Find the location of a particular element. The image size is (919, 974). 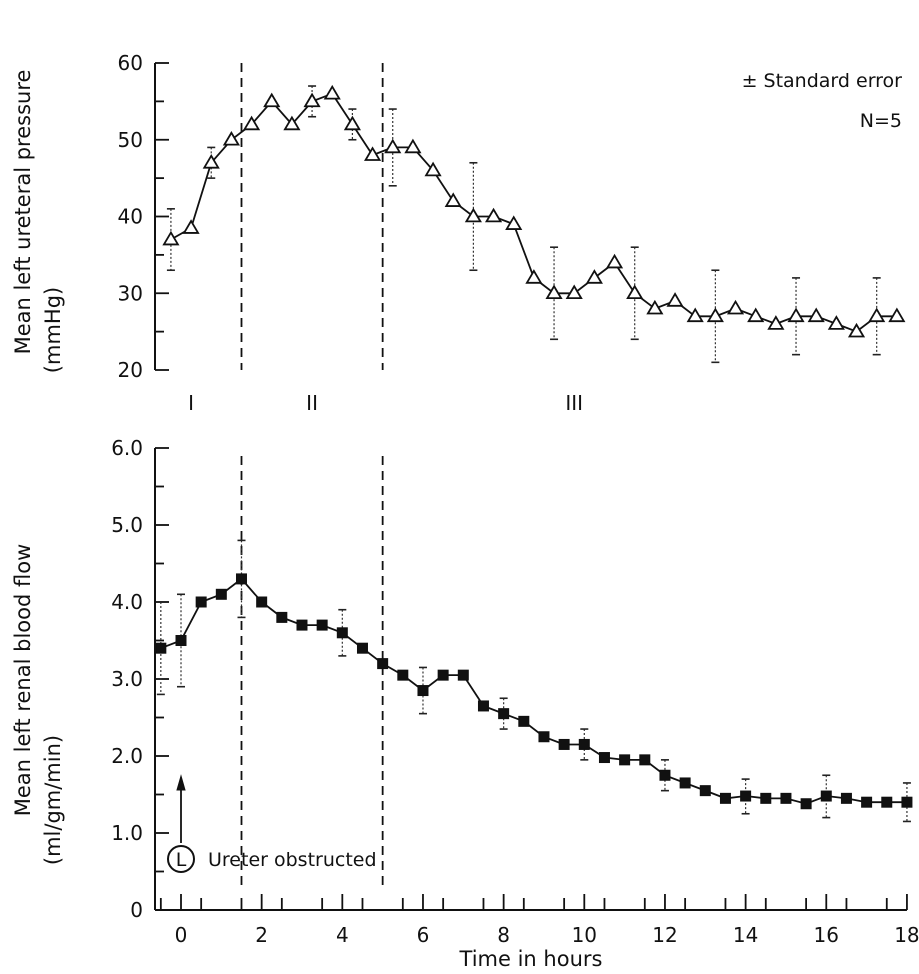

std-error-note: ± Standard error is located at coordinates (822, 81).